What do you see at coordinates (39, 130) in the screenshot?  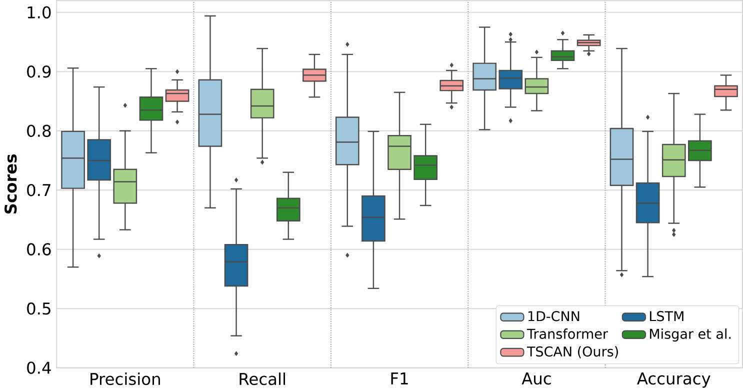 I see `y-tick-label: 0.8` at bounding box center [39, 130].